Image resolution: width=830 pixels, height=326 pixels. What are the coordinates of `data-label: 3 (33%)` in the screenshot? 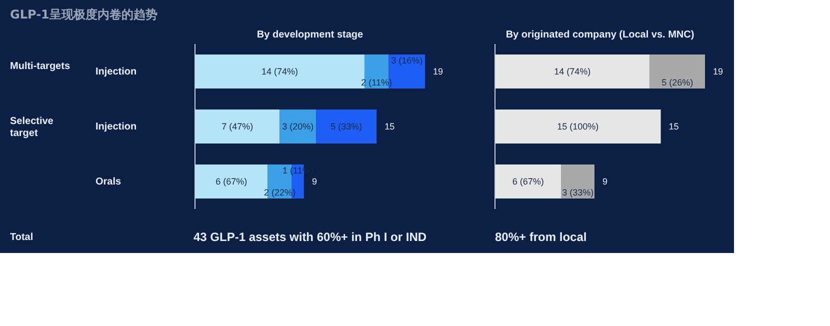 It's located at (578, 193).